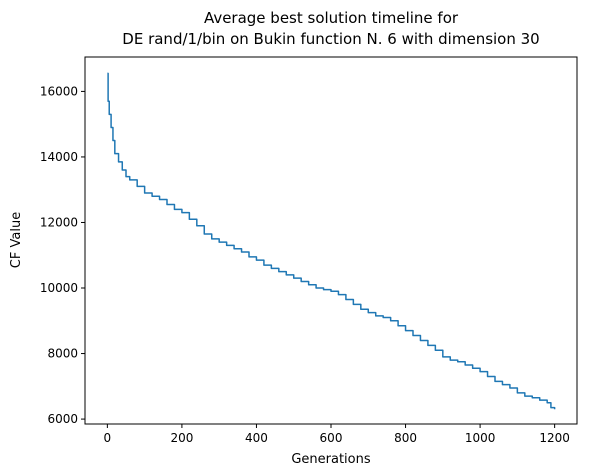  Describe the element at coordinates (480, 438) in the screenshot. I see `x-tick-label: 1000` at that location.